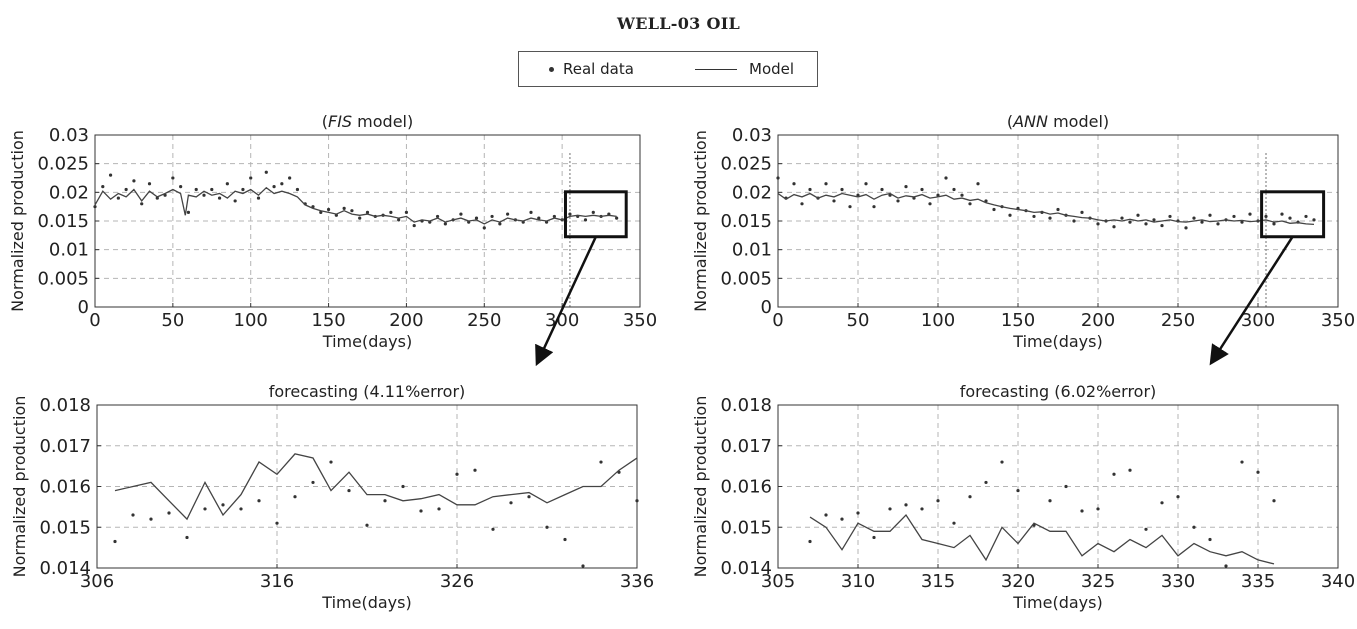 This screenshot has width=1357, height=629. Describe the element at coordinates (172, 320) in the screenshot. I see `x-tick-label: 50` at that location.